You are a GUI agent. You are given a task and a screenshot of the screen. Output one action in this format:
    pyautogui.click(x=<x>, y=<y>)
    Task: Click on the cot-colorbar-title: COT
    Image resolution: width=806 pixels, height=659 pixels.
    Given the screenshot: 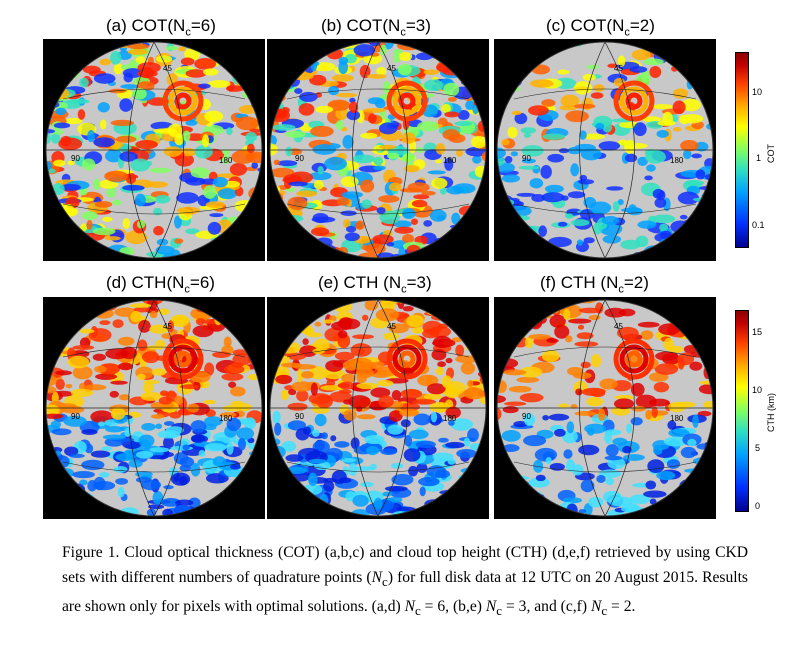 What is the action you would take?
    pyautogui.click(x=771, y=153)
    